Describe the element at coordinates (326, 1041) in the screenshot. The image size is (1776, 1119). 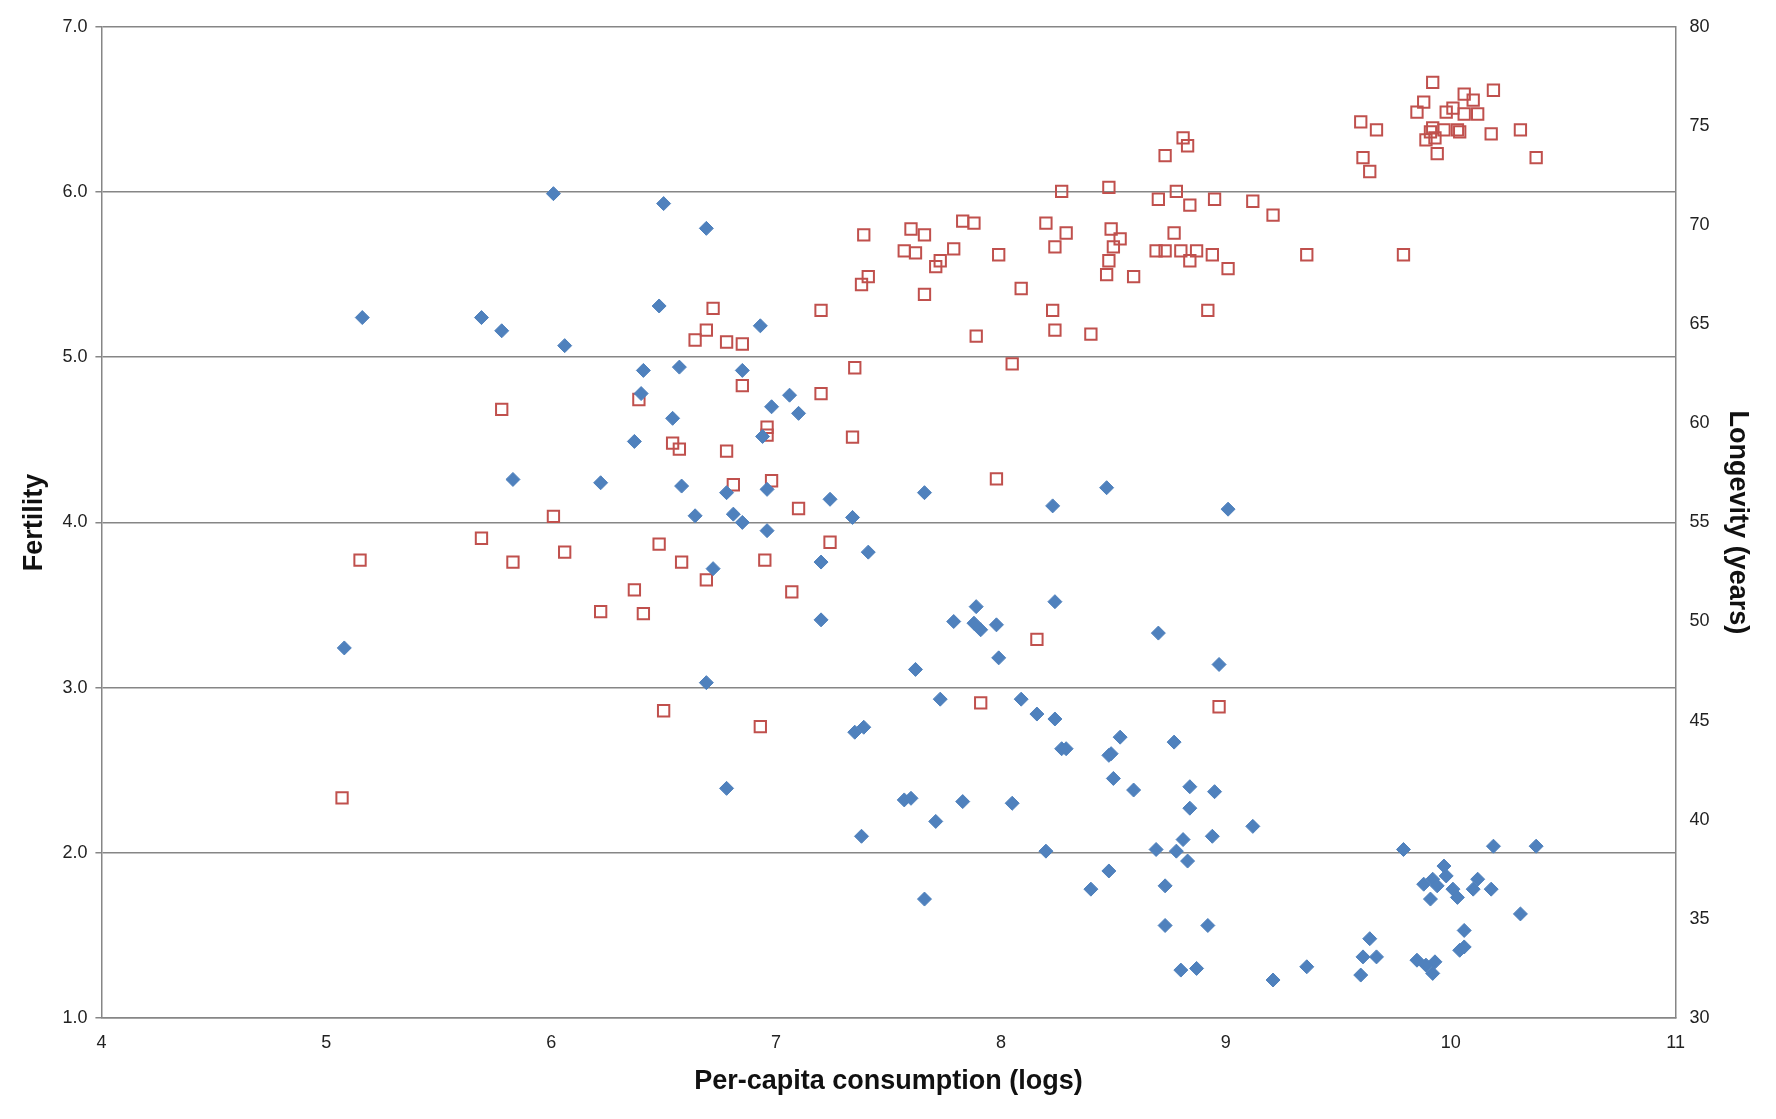
I see `x-tick-label: 5` at that location.